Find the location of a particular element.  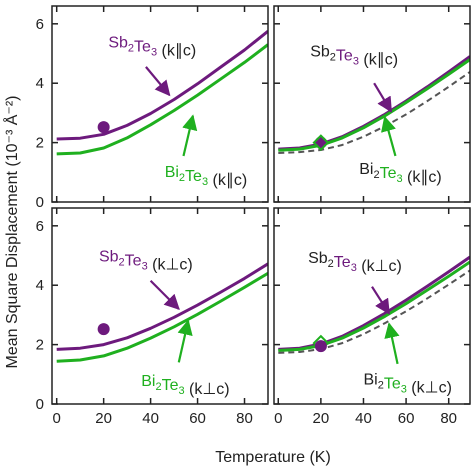

data-point-diamond is located at coordinates (321, 143).